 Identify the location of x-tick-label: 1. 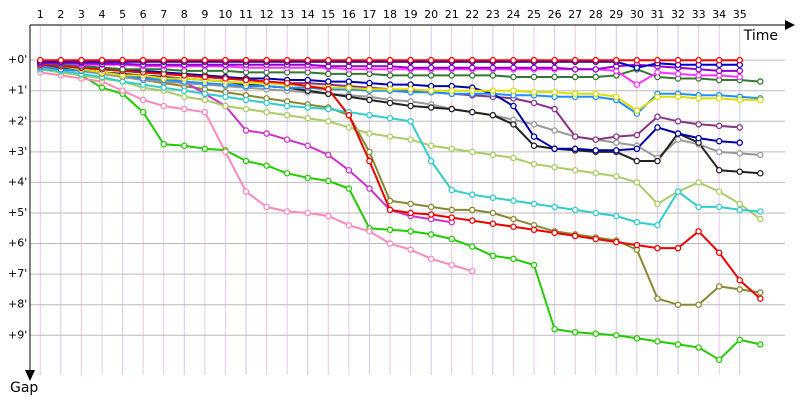
(40, 14).